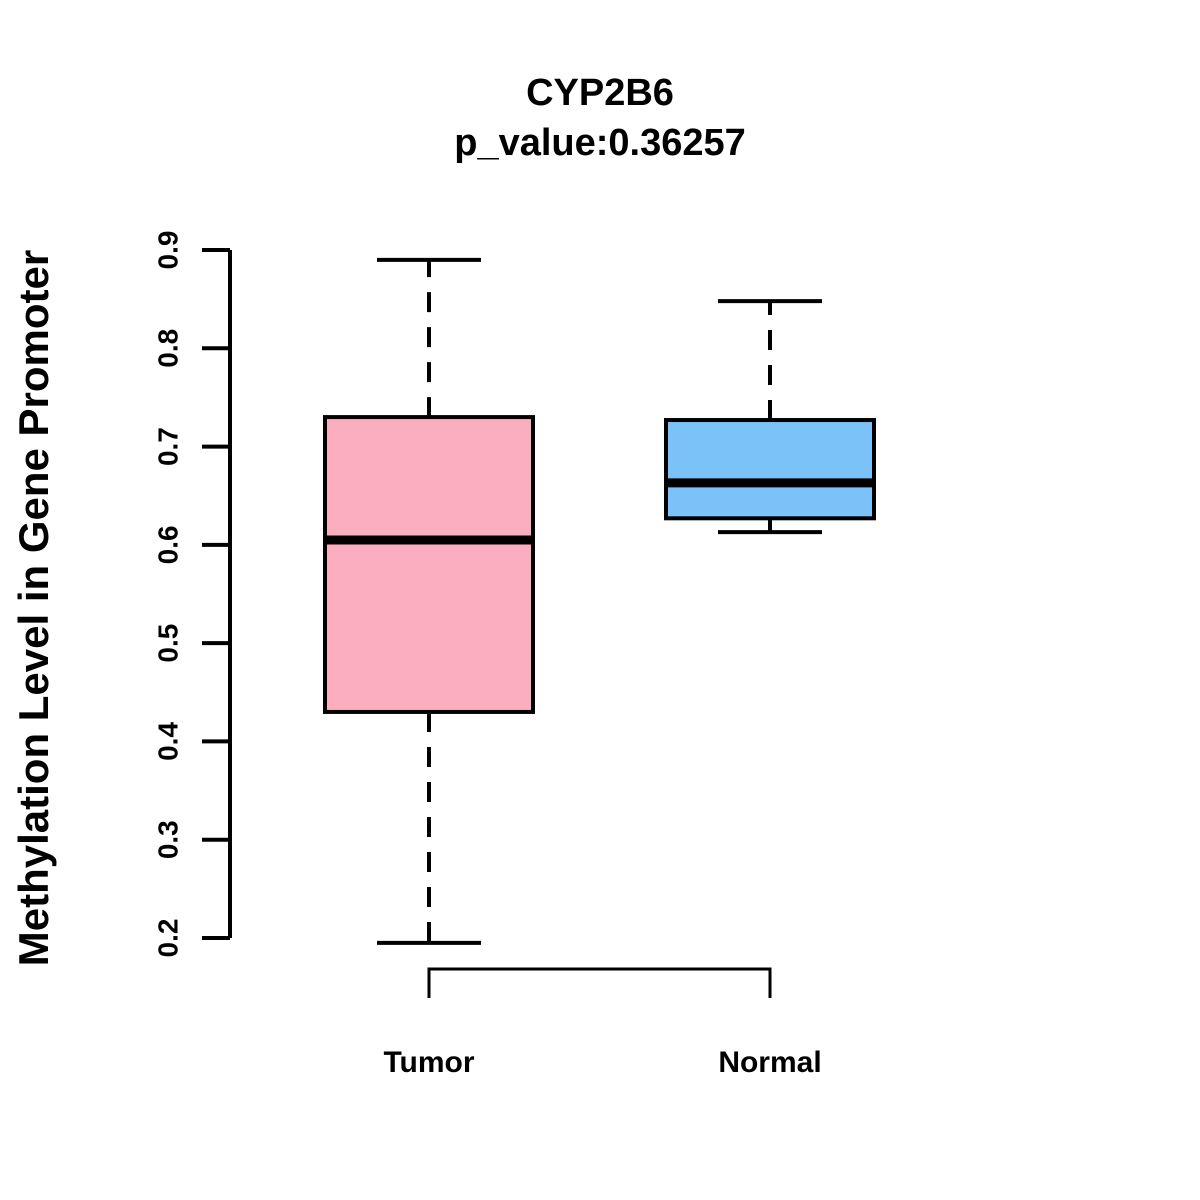 The image size is (1200, 1200). I want to click on y-tick-label: 0.2, so click(168, 938).